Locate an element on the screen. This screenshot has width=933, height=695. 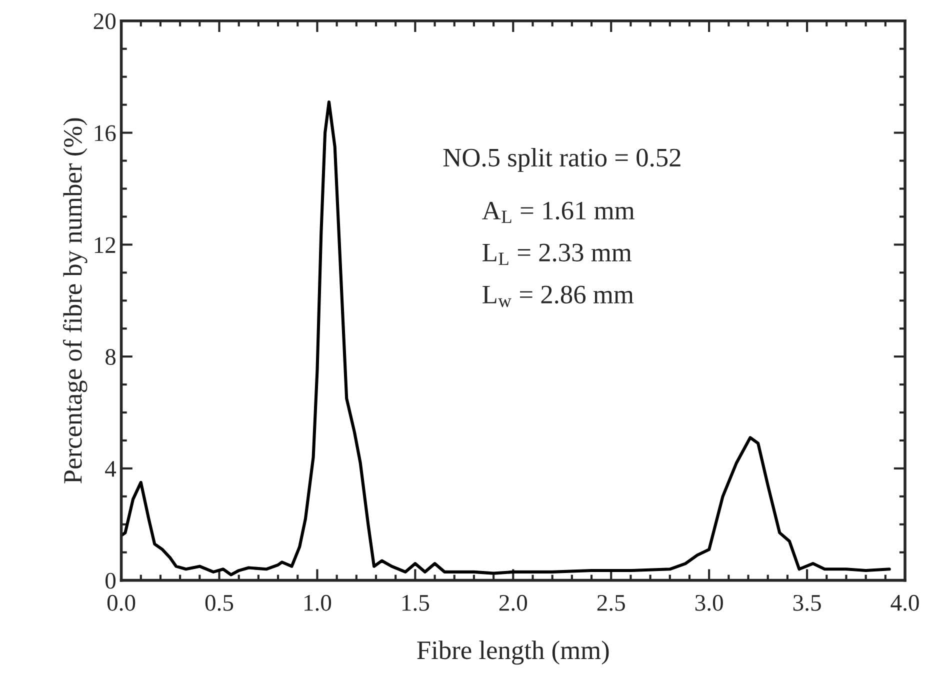
annotation: L$_{w}$ = 2.86 mm is located at coordinates (558, 297).